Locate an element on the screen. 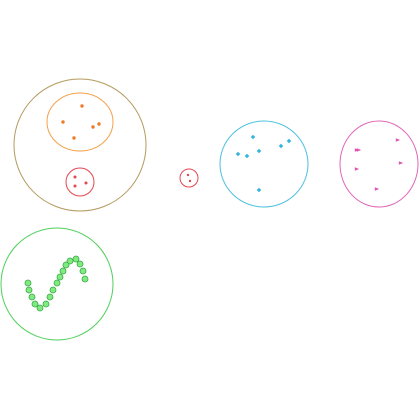 The height and width of the screenshot is (420, 420). green-cluster-circle is located at coordinates (57, 284).